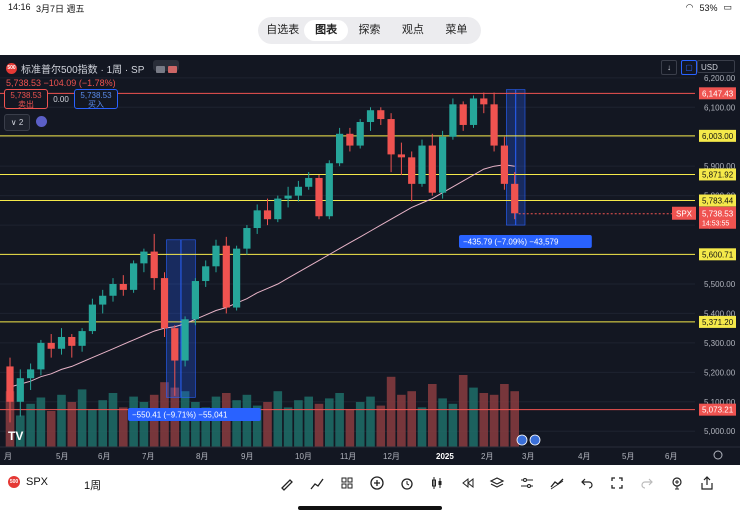 This screenshot has width=740, height=514. I want to click on apps-icon, so click(347, 483).